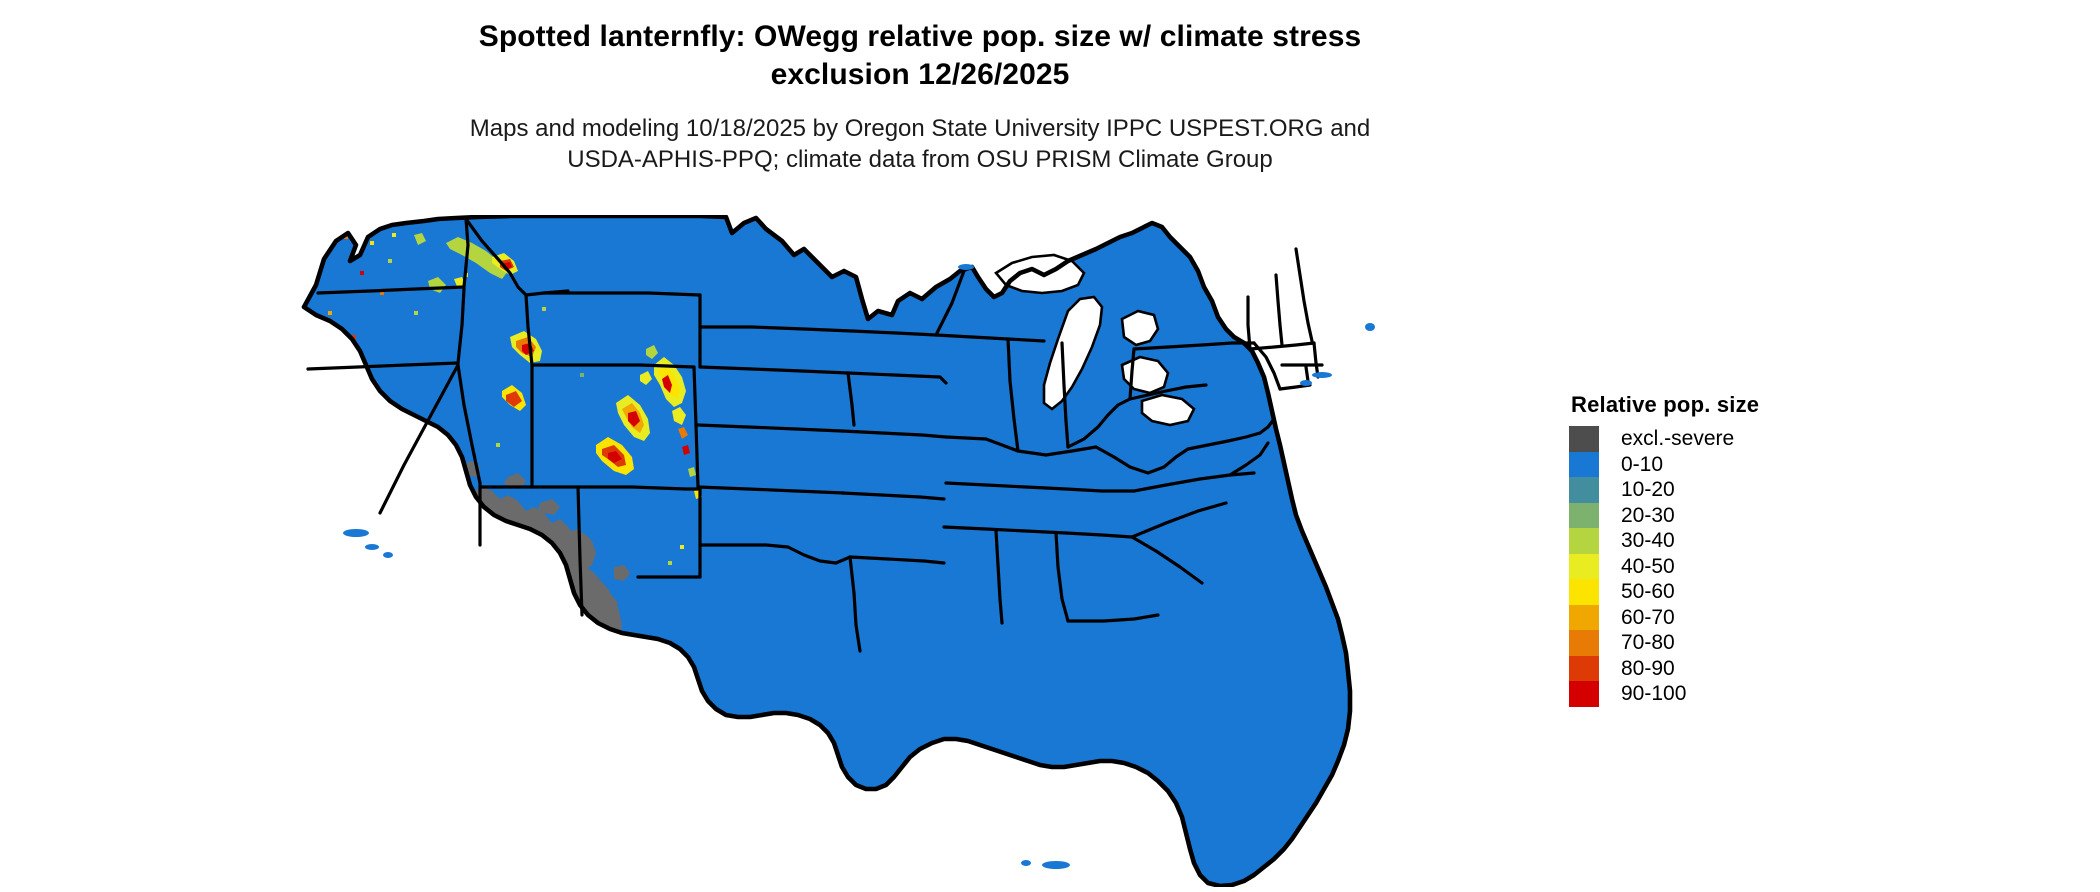 Image resolution: width=2100 pixels, height=892 pixels. What do you see at coordinates (1648, 541) in the screenshot?
I see `legend-label-30-40: 30-40` at bounding box center [1648, 541].